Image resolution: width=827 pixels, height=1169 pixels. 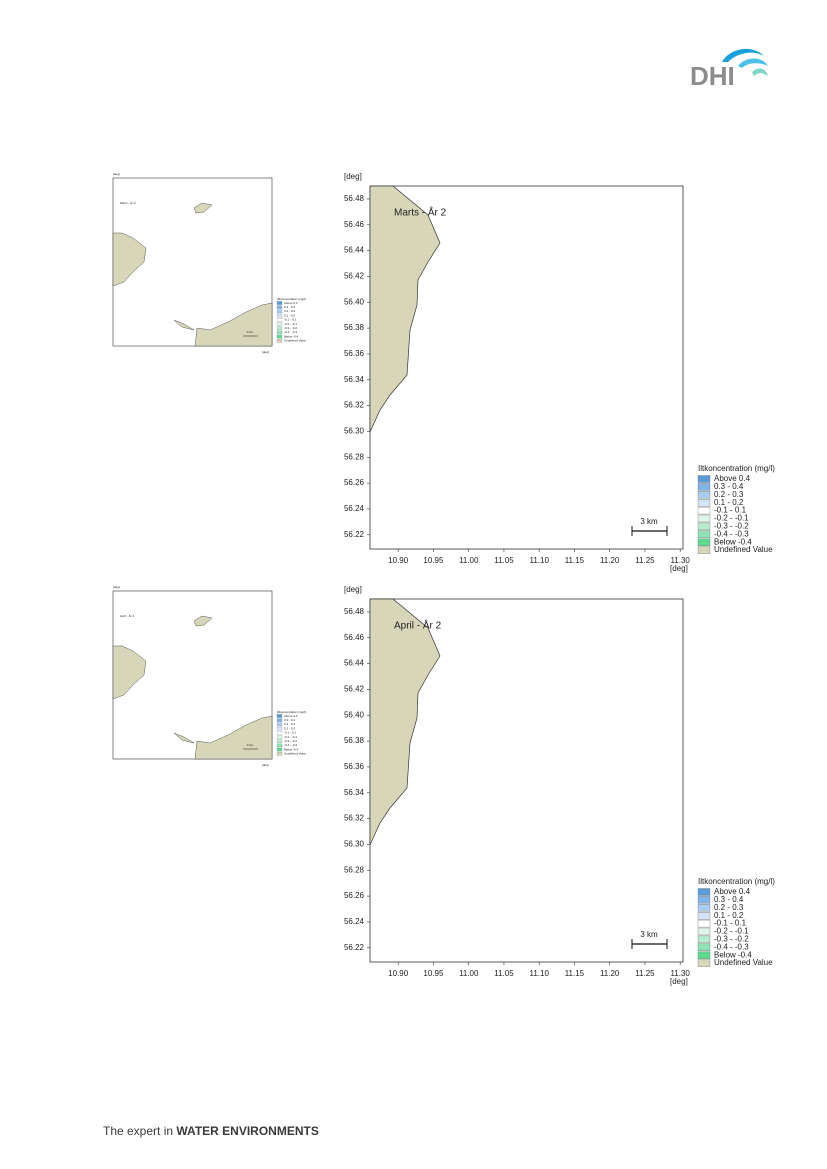 I want to click on y-unit: [deg], so click(x=353, y=589).